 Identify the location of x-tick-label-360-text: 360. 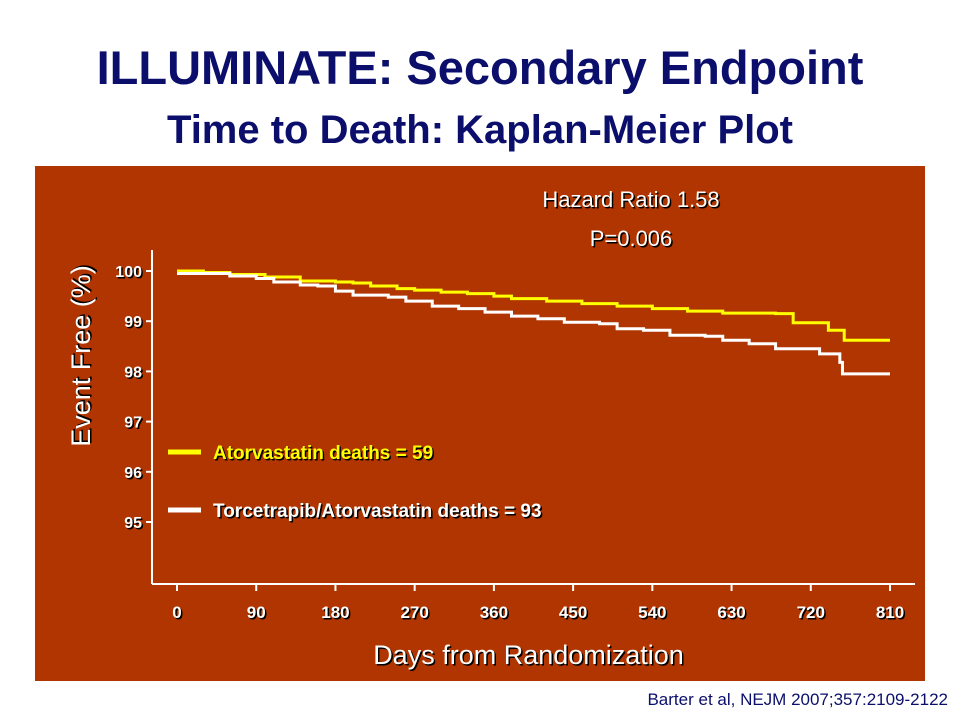
(494, 612).